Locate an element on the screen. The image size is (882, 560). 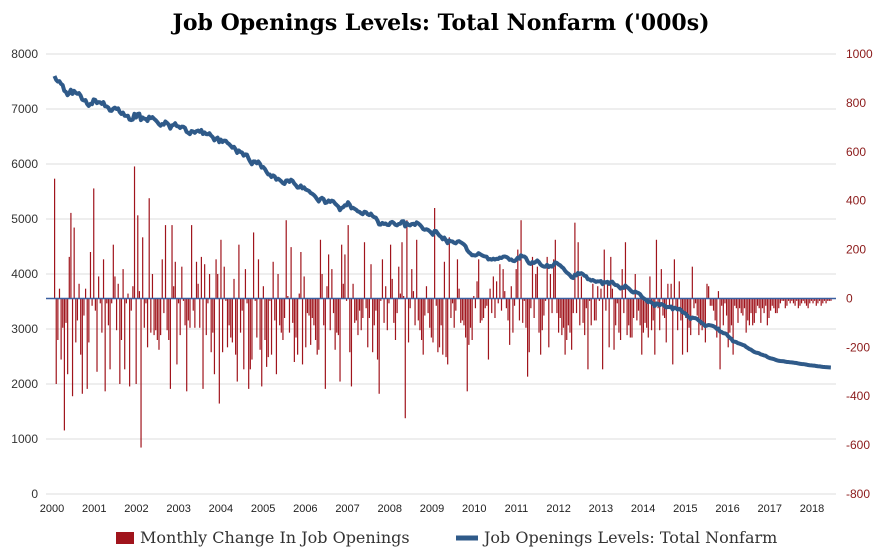
left-tick-label: 0 is located at coordinates (34, 494).